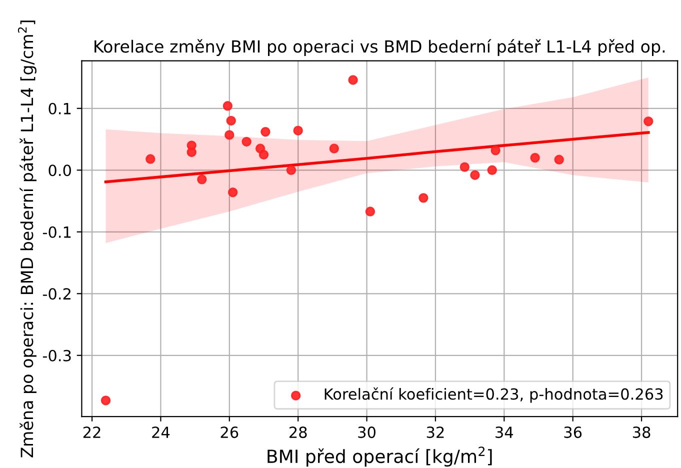 The image size is (681, 468). Describe the element at coordinates (91, 432) in the screenshot. I see `x-tick-label: 22` at that location.